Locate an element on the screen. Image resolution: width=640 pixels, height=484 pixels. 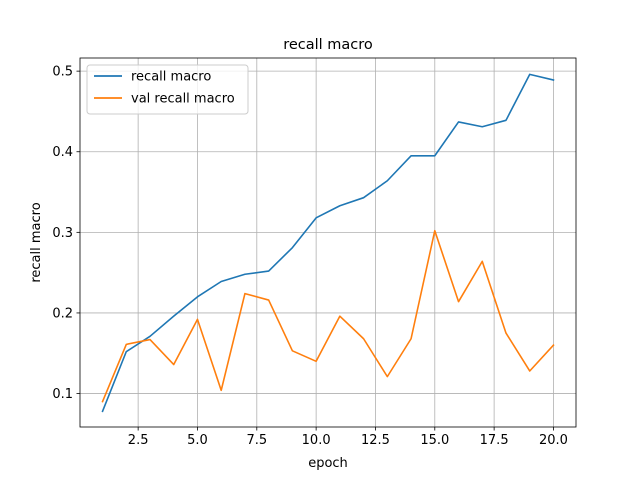
legend-label-recall-macro: recall macro is located at coordinates (171, 77).